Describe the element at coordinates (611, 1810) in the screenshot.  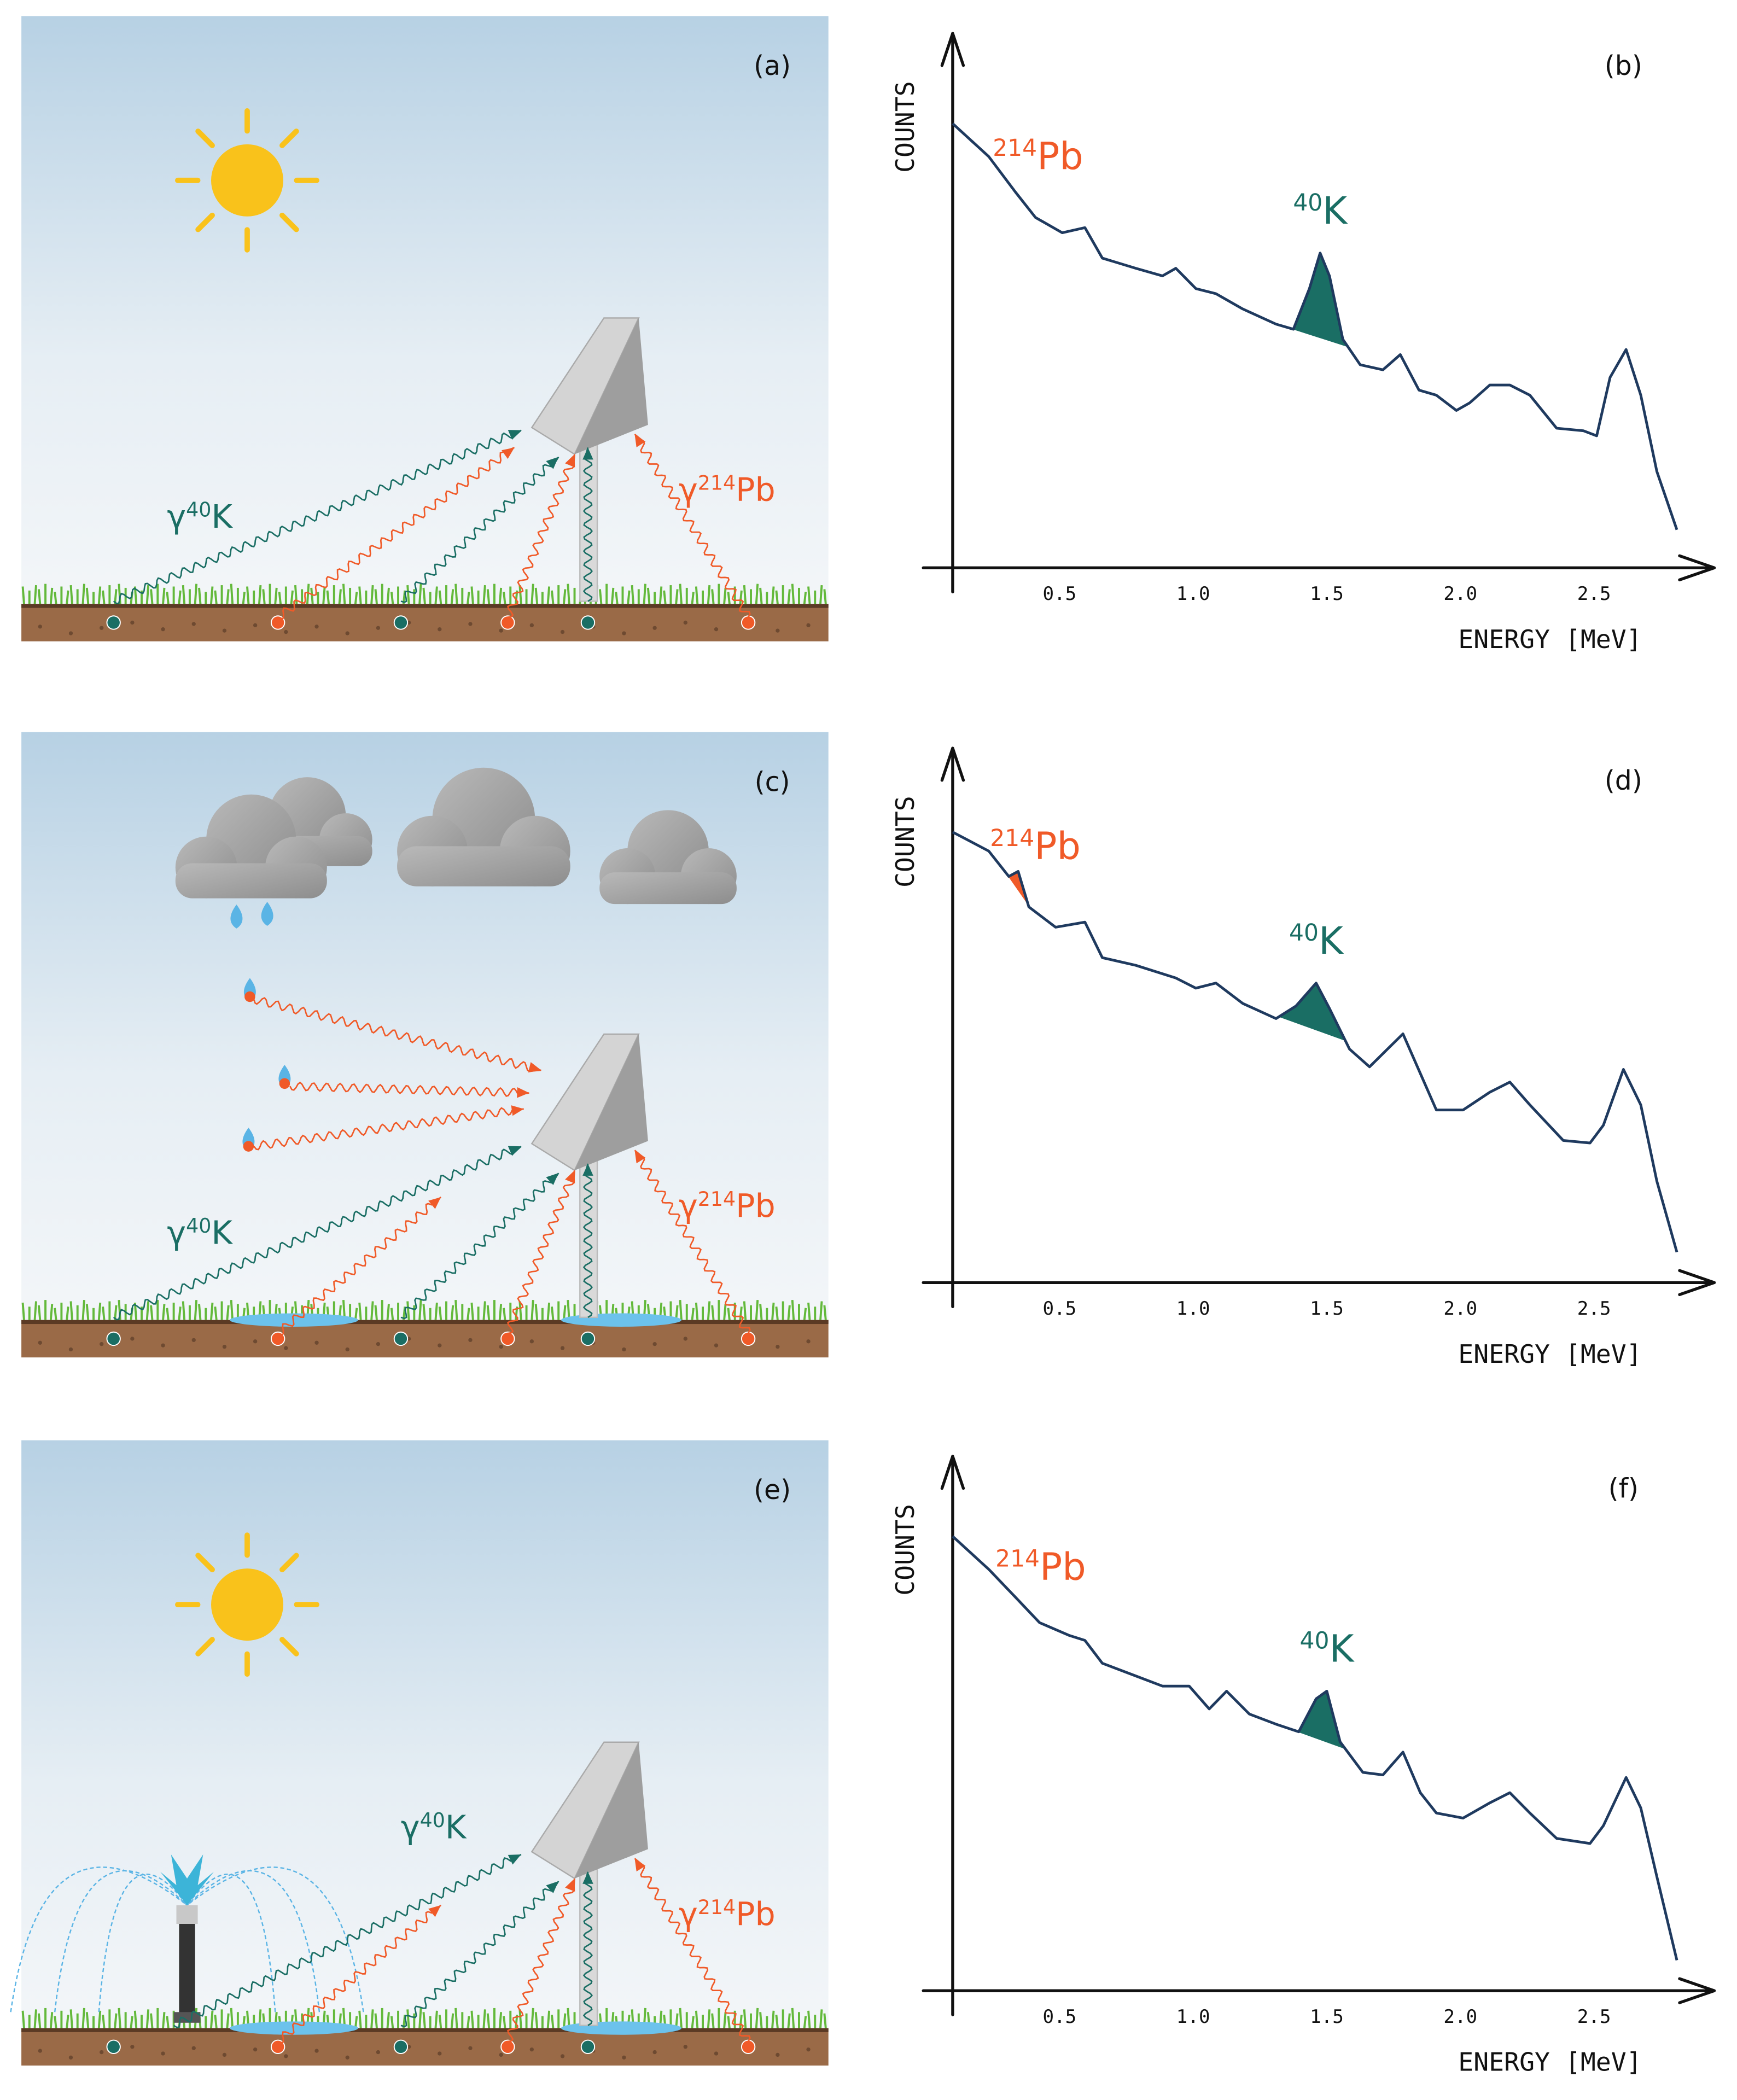
I see `detector-side` at that location.